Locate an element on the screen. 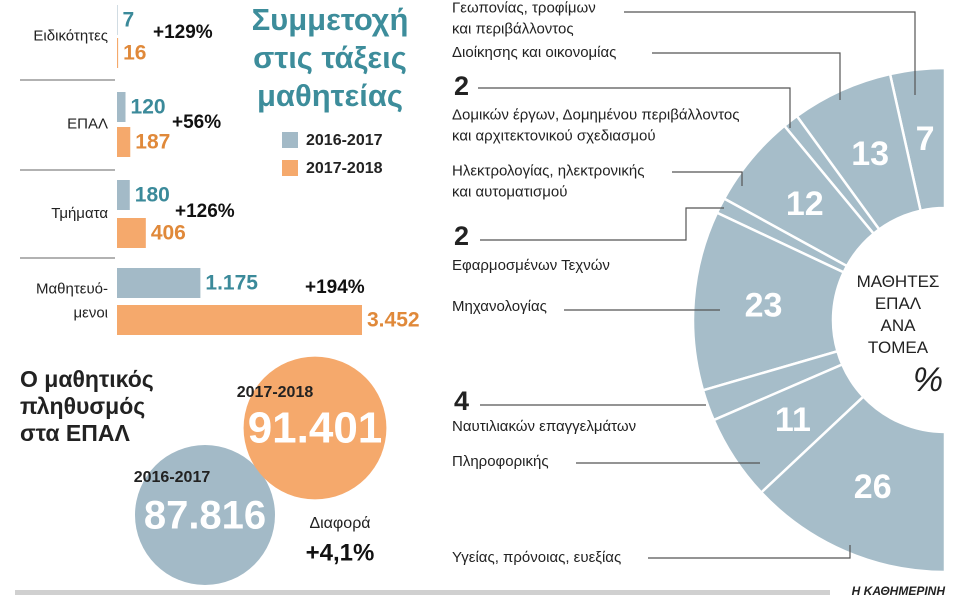 Image resolution: width=960 pixels, height=600 pixels. category-label: Ναυτιλιακών επαγγελμάτων is located at coordinates (544, 426).